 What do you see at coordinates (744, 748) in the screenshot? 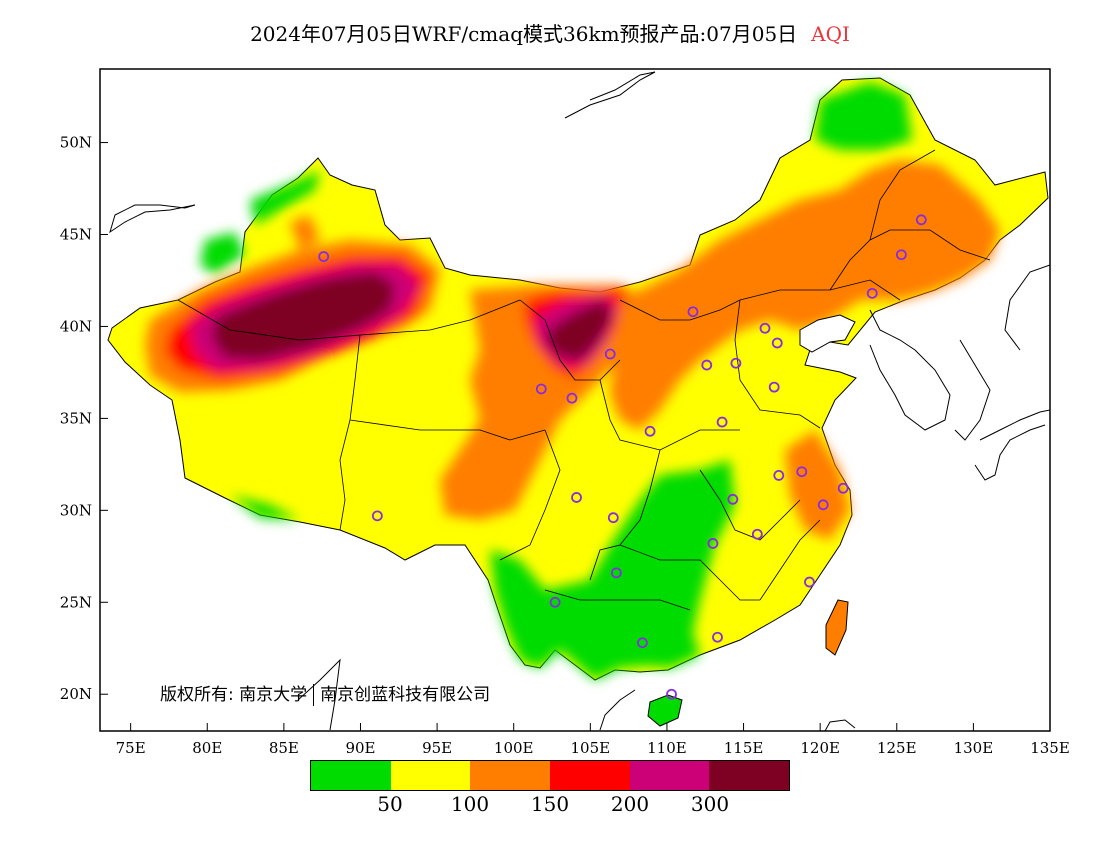
I see `lon-label: 115E` at bounding box center [744, 748].